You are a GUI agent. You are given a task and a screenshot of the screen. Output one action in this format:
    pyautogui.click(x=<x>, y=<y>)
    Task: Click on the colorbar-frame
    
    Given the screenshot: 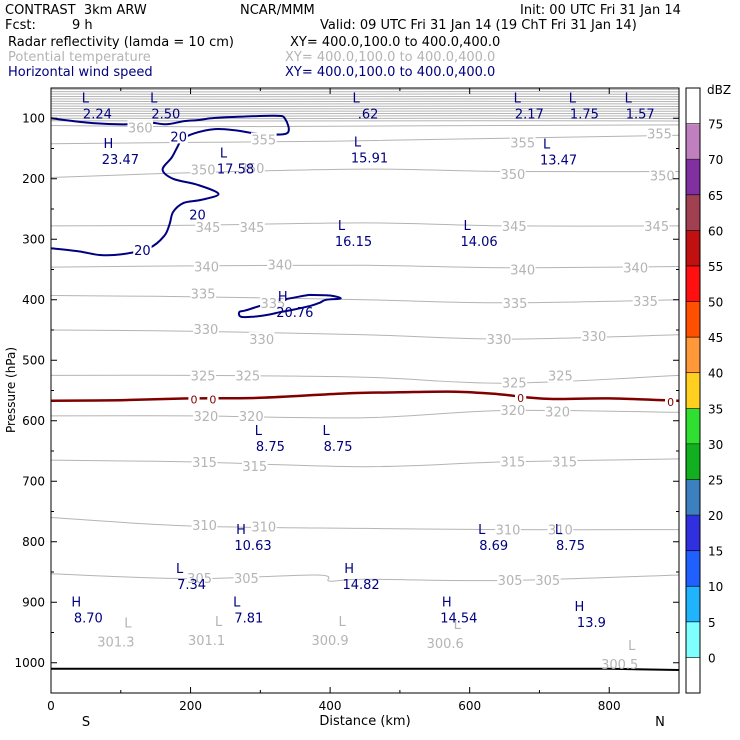 What is the action you would take?
    pyautogui.click(x=693, y=390)
    